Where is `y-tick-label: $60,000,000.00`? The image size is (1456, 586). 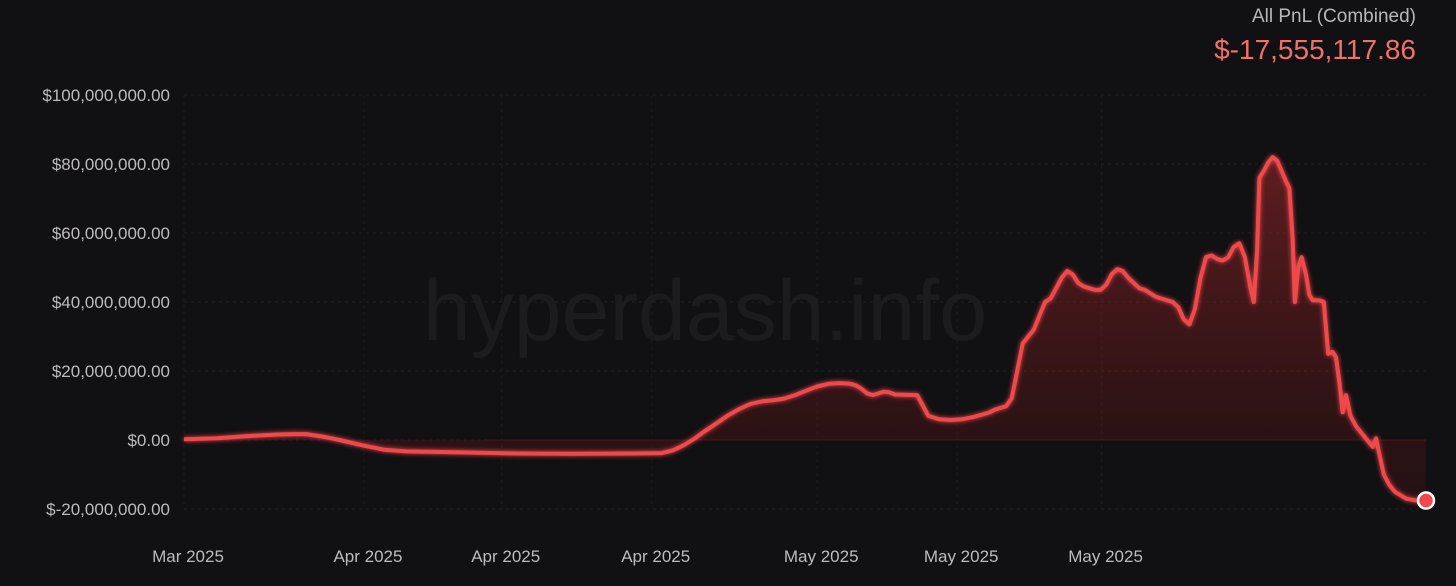
y-tick-label: $60,000,000.00 is located at coordinates (111, 233).